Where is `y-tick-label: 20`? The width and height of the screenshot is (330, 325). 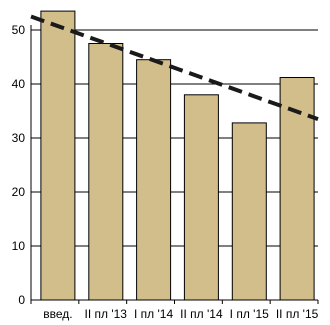 y-tick-label: 20 is located at coordinates (19, 192).